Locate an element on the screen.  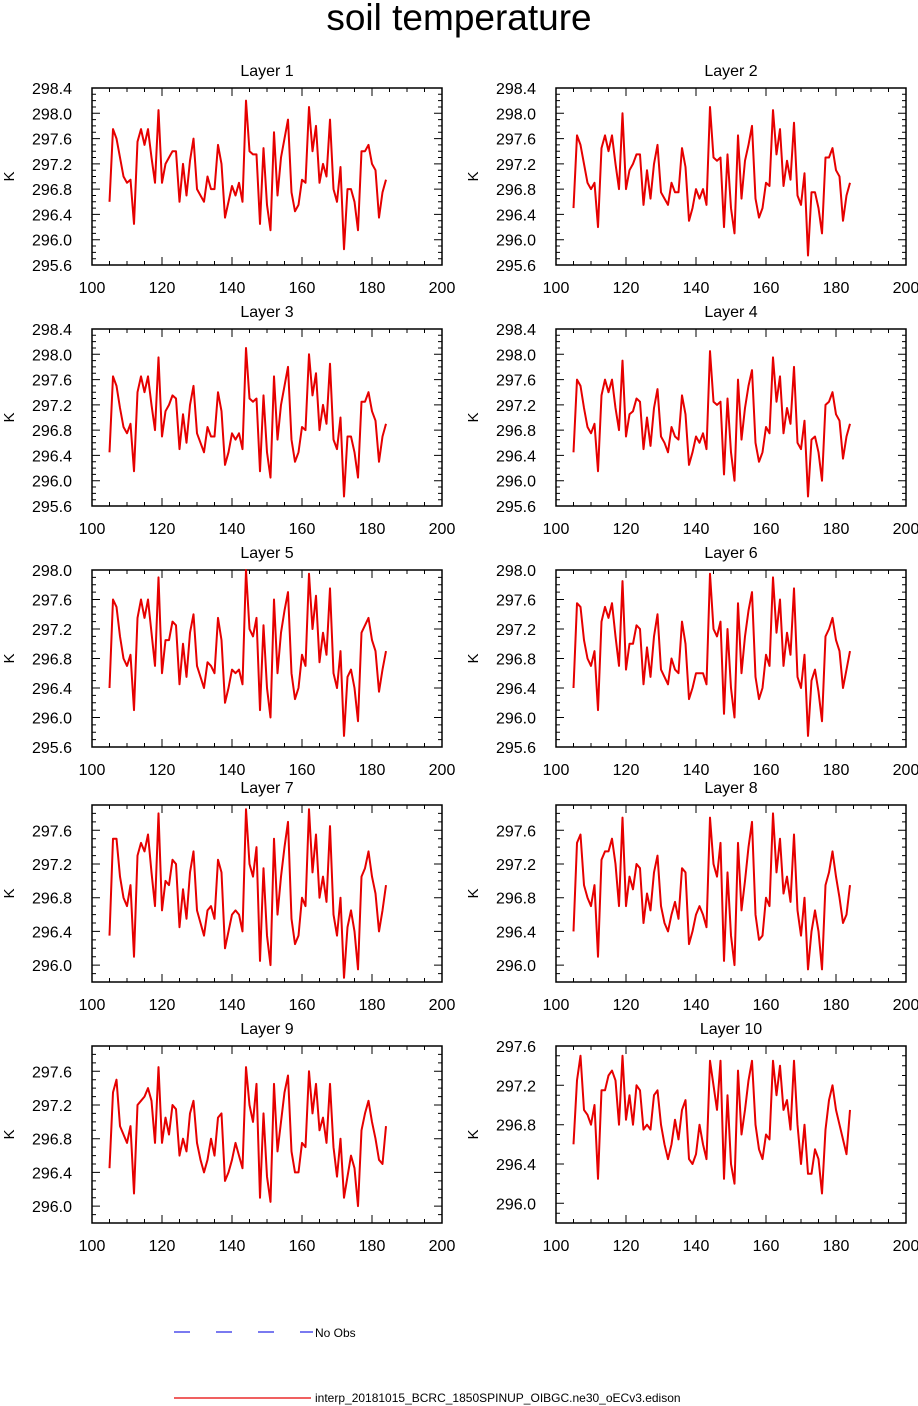
panel-title: Layer 6 is located at coordinates (730, 553).